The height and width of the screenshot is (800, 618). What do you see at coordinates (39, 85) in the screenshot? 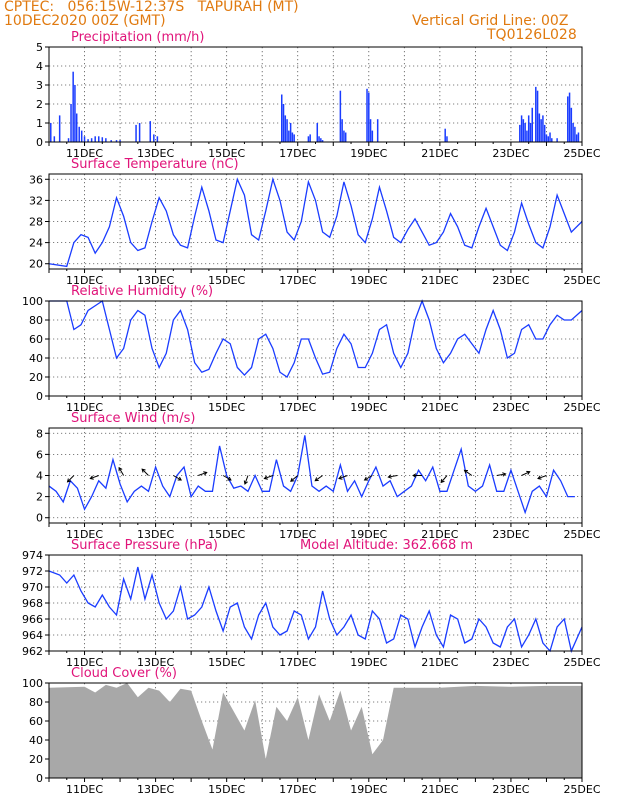
I see `y-tick-label: 3` at bounding box center [39, 85].